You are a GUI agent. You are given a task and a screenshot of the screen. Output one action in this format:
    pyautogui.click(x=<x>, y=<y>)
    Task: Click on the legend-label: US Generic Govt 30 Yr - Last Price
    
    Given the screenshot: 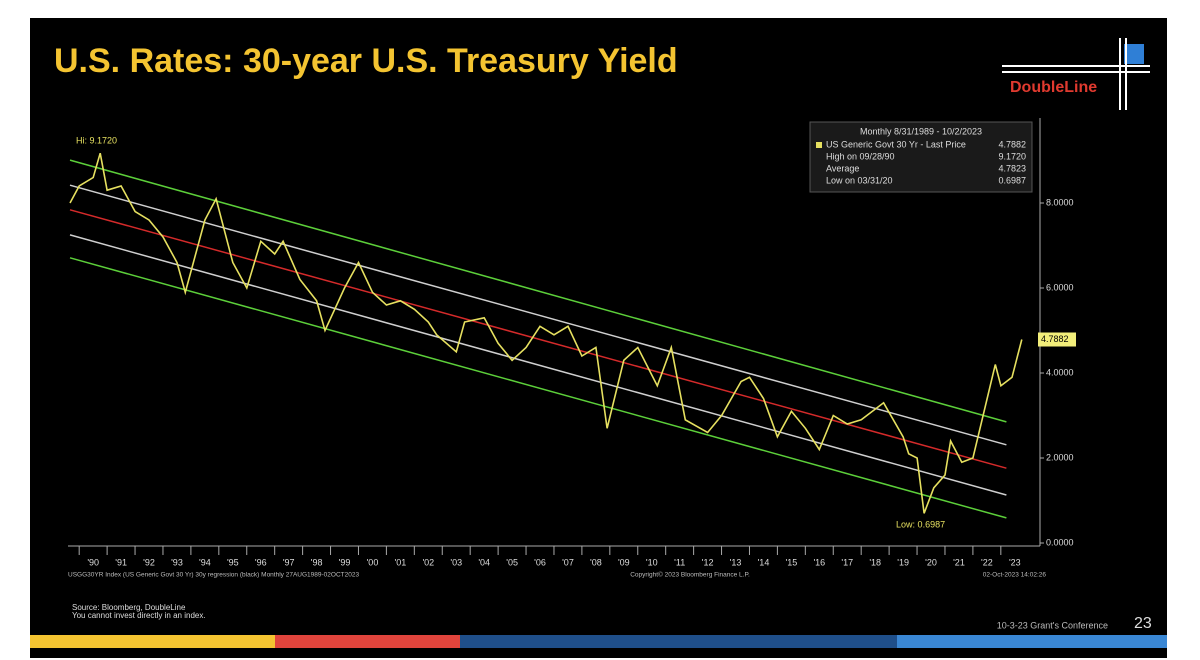 What is the action you would take?
    pyautogui.click(x=896, y=144)
    